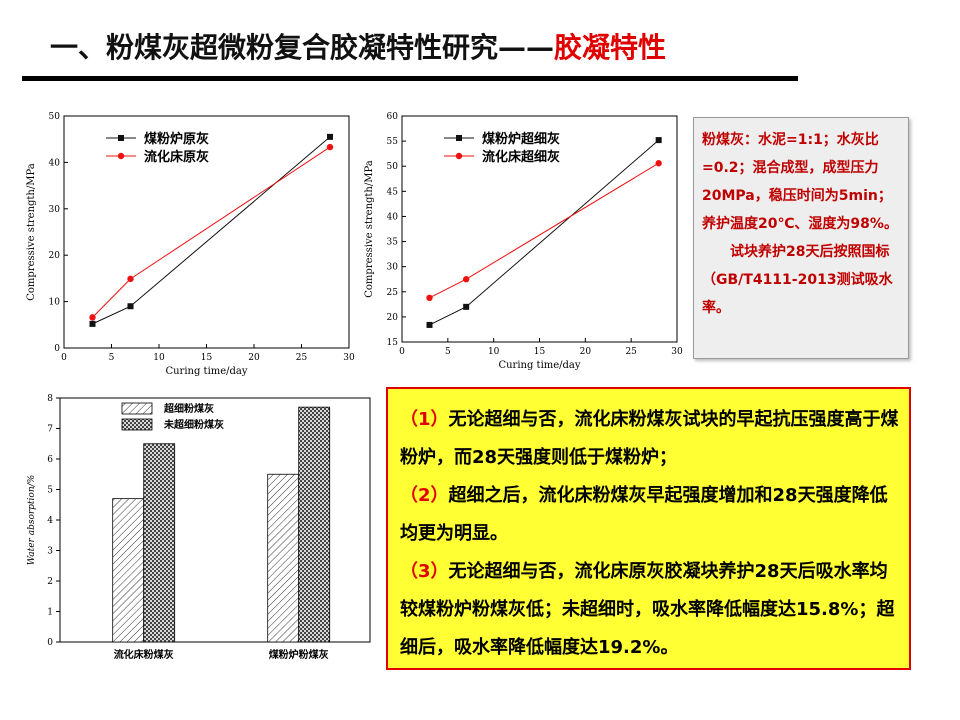 This screenshot has height=720, width=960. I want to click on y-tick-label: 5, so click(50, 491).